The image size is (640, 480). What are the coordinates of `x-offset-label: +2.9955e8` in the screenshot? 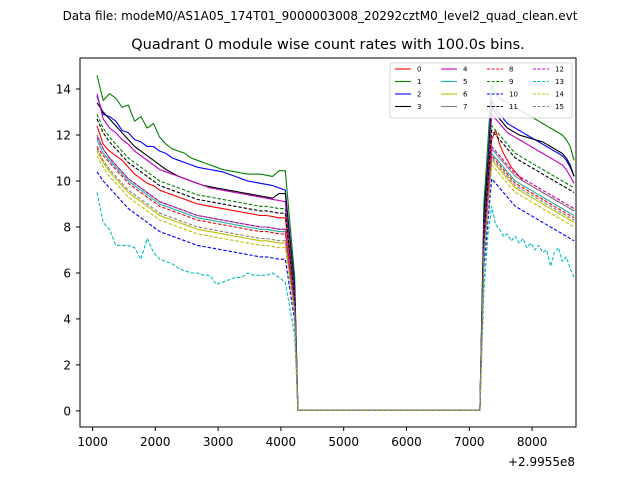 It's located at (541, 462).